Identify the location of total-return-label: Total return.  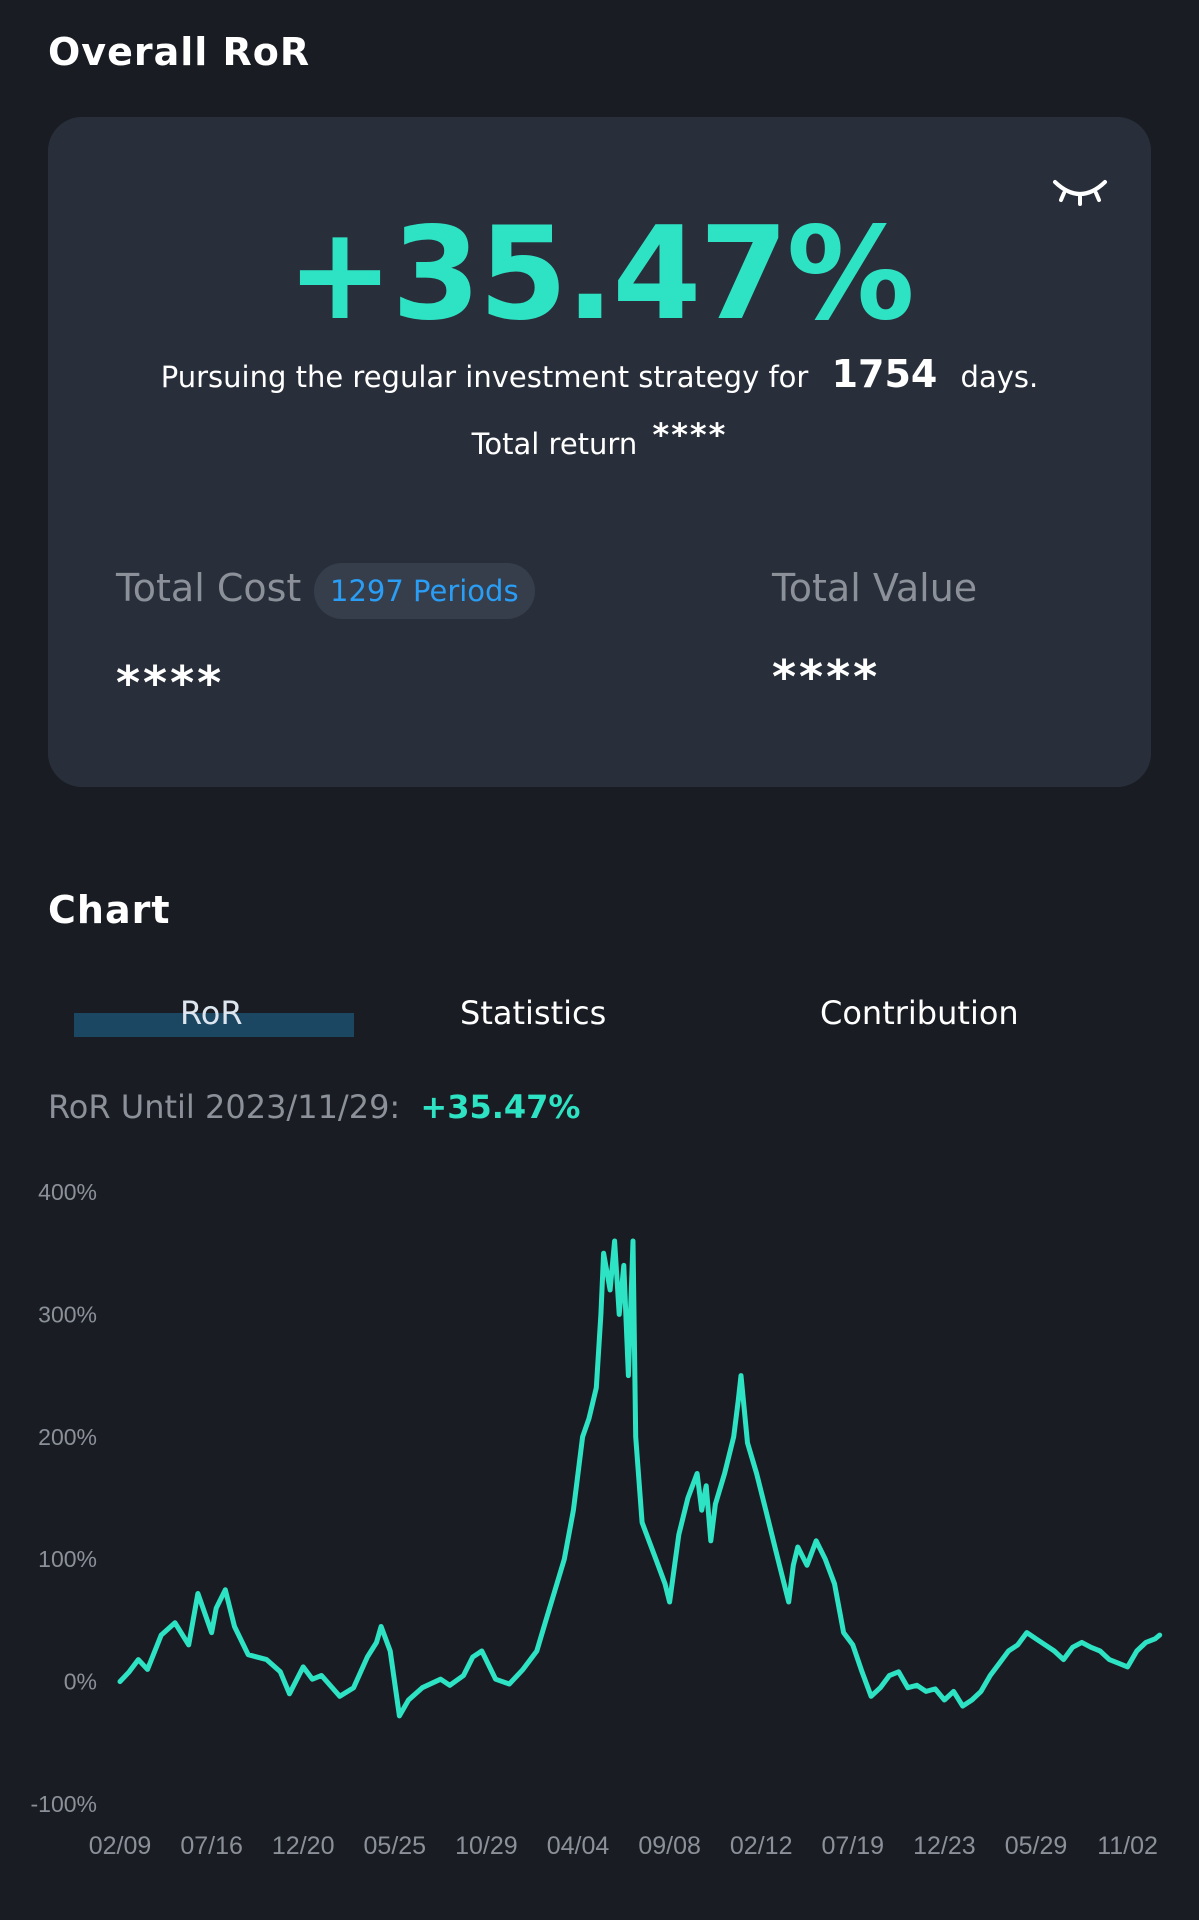
(554, 444).